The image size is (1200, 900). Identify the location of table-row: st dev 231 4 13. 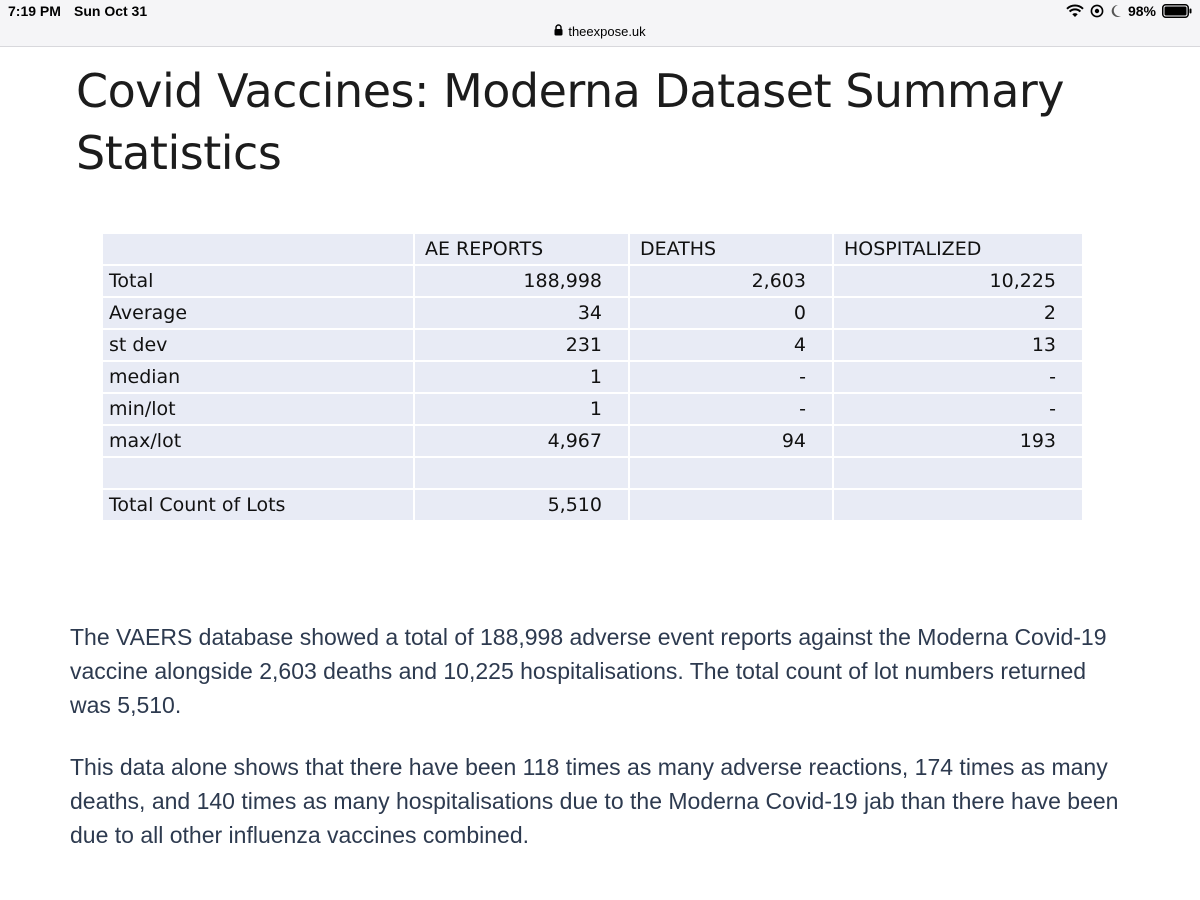
(592, 345).